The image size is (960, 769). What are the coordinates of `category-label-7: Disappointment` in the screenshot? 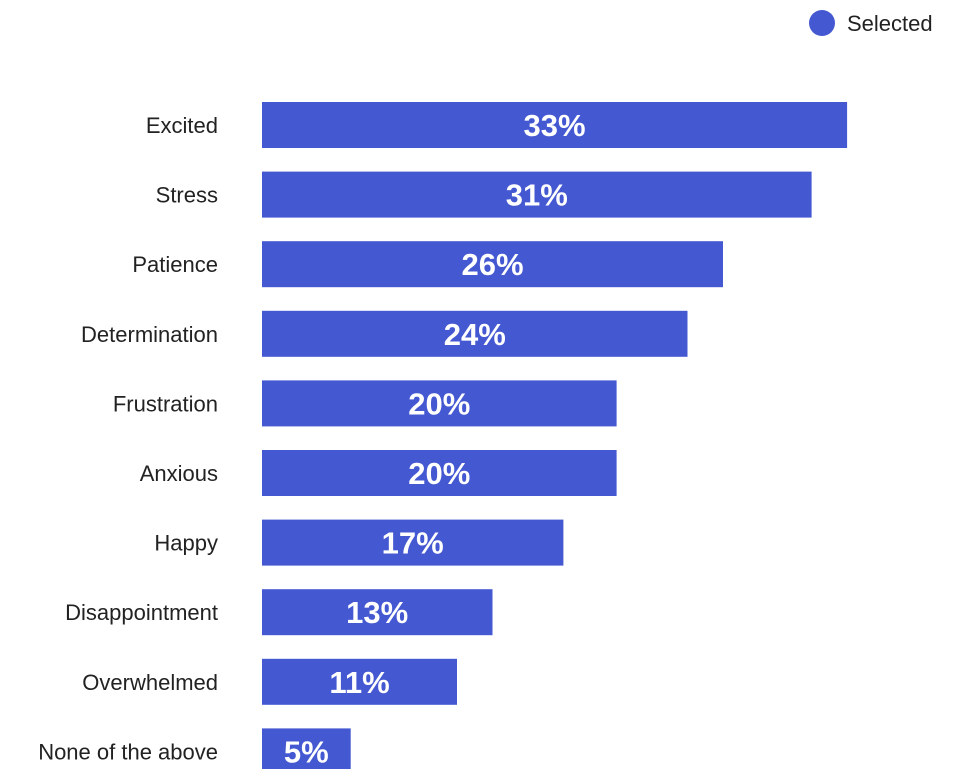 It's located at (141, 612).